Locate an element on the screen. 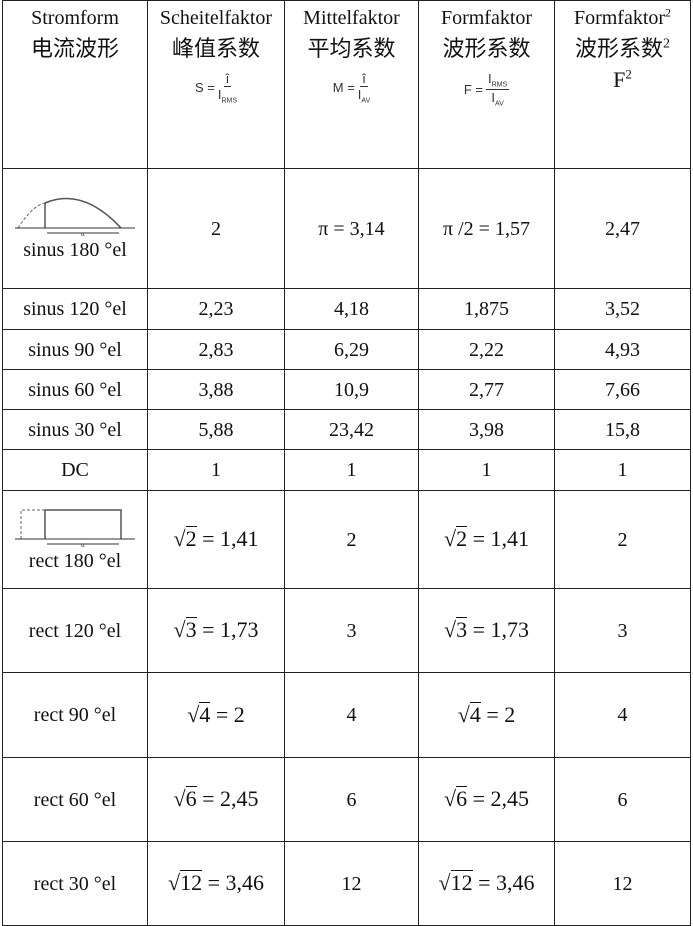 Image resolution: width=693 pixels, height=926 pixels. cell-formfaktor2: 4,93 is located at coordinates (622, 349).